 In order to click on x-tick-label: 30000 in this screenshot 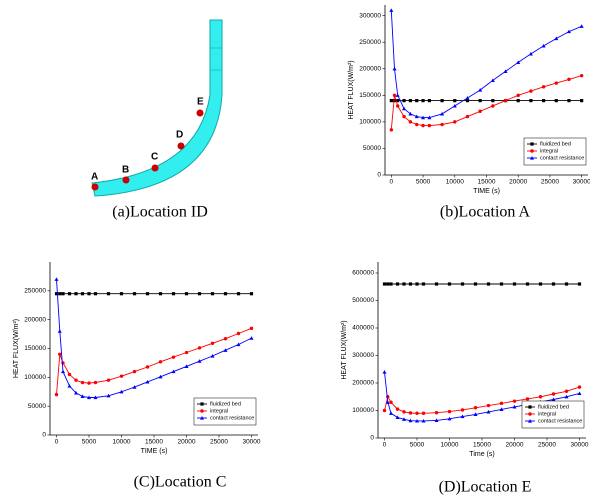, I will do `click(251, 442)`.